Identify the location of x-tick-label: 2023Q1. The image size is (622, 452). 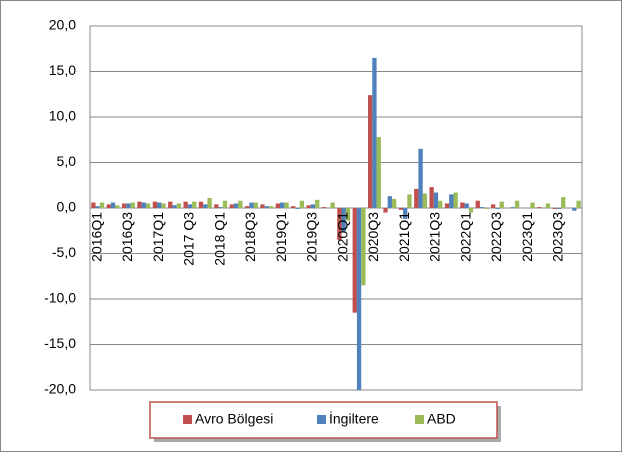
(527, 237).